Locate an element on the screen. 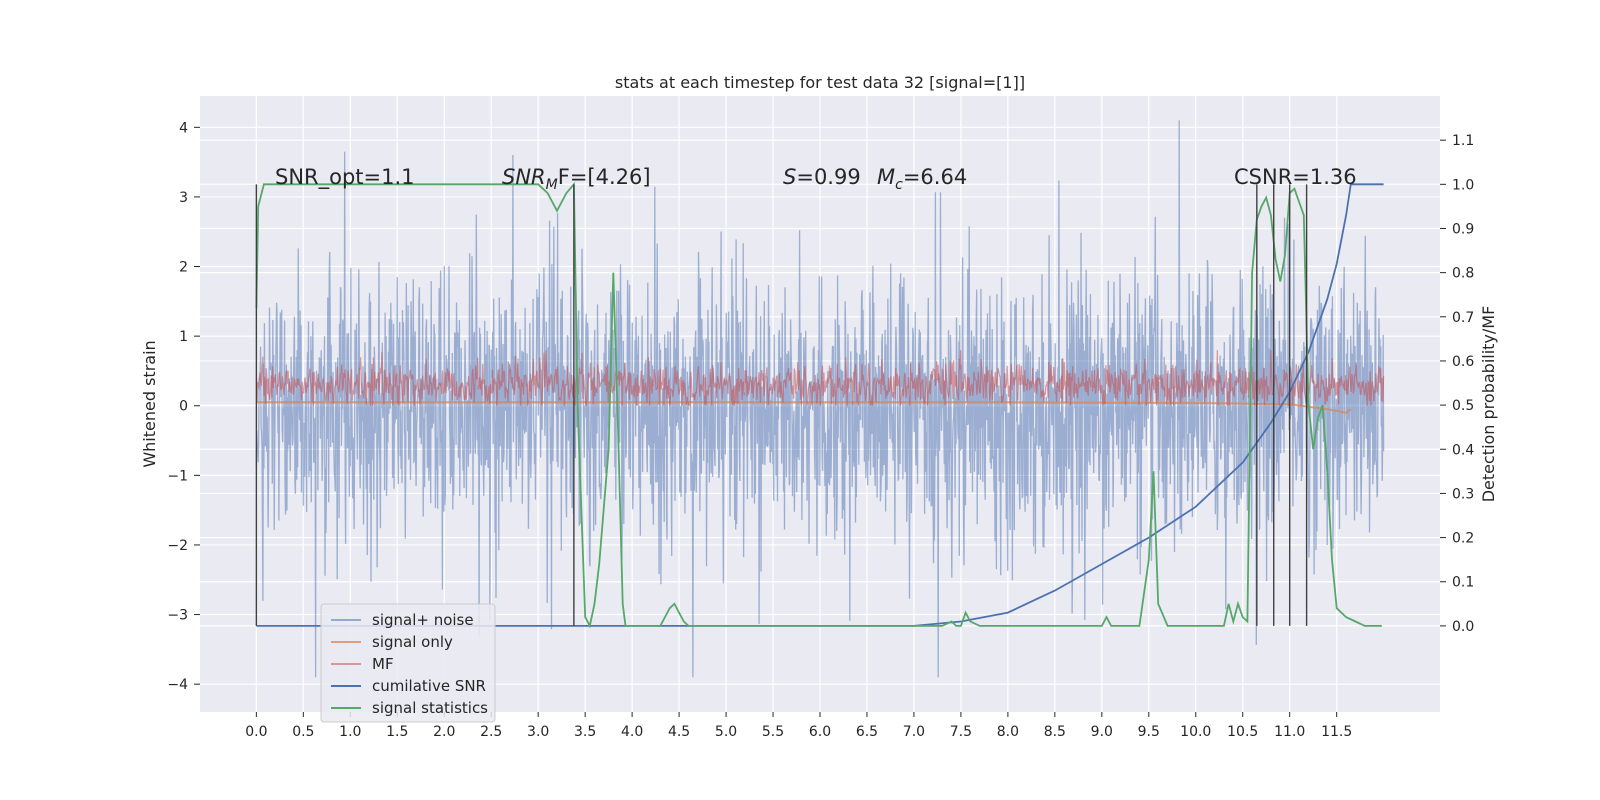 This screenshot has height=800, width=1600. x-tick-label: 6.5 is located at coordinates (867, 732).